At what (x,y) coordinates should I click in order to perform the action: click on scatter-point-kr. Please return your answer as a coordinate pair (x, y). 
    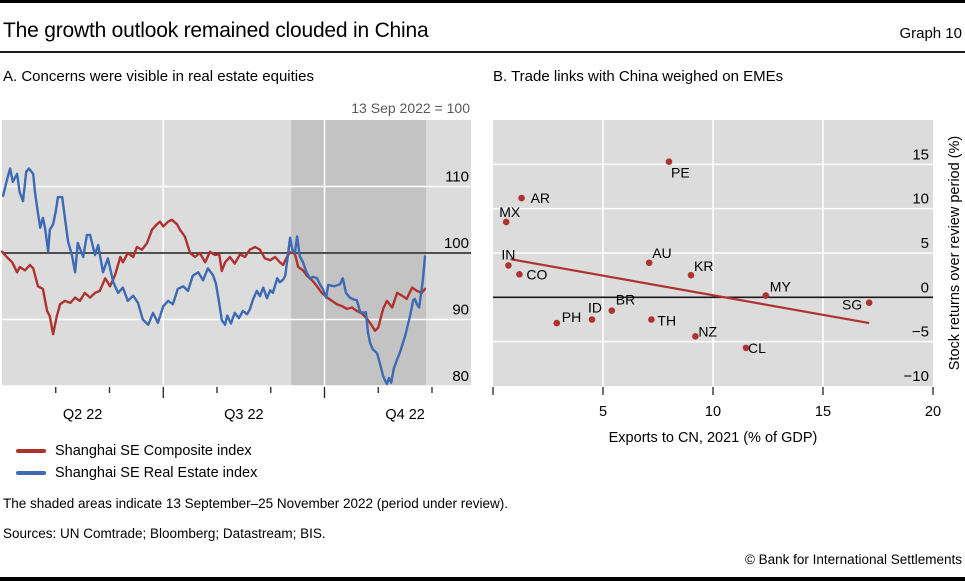
    Looking at the image, I should click on (691, 275).